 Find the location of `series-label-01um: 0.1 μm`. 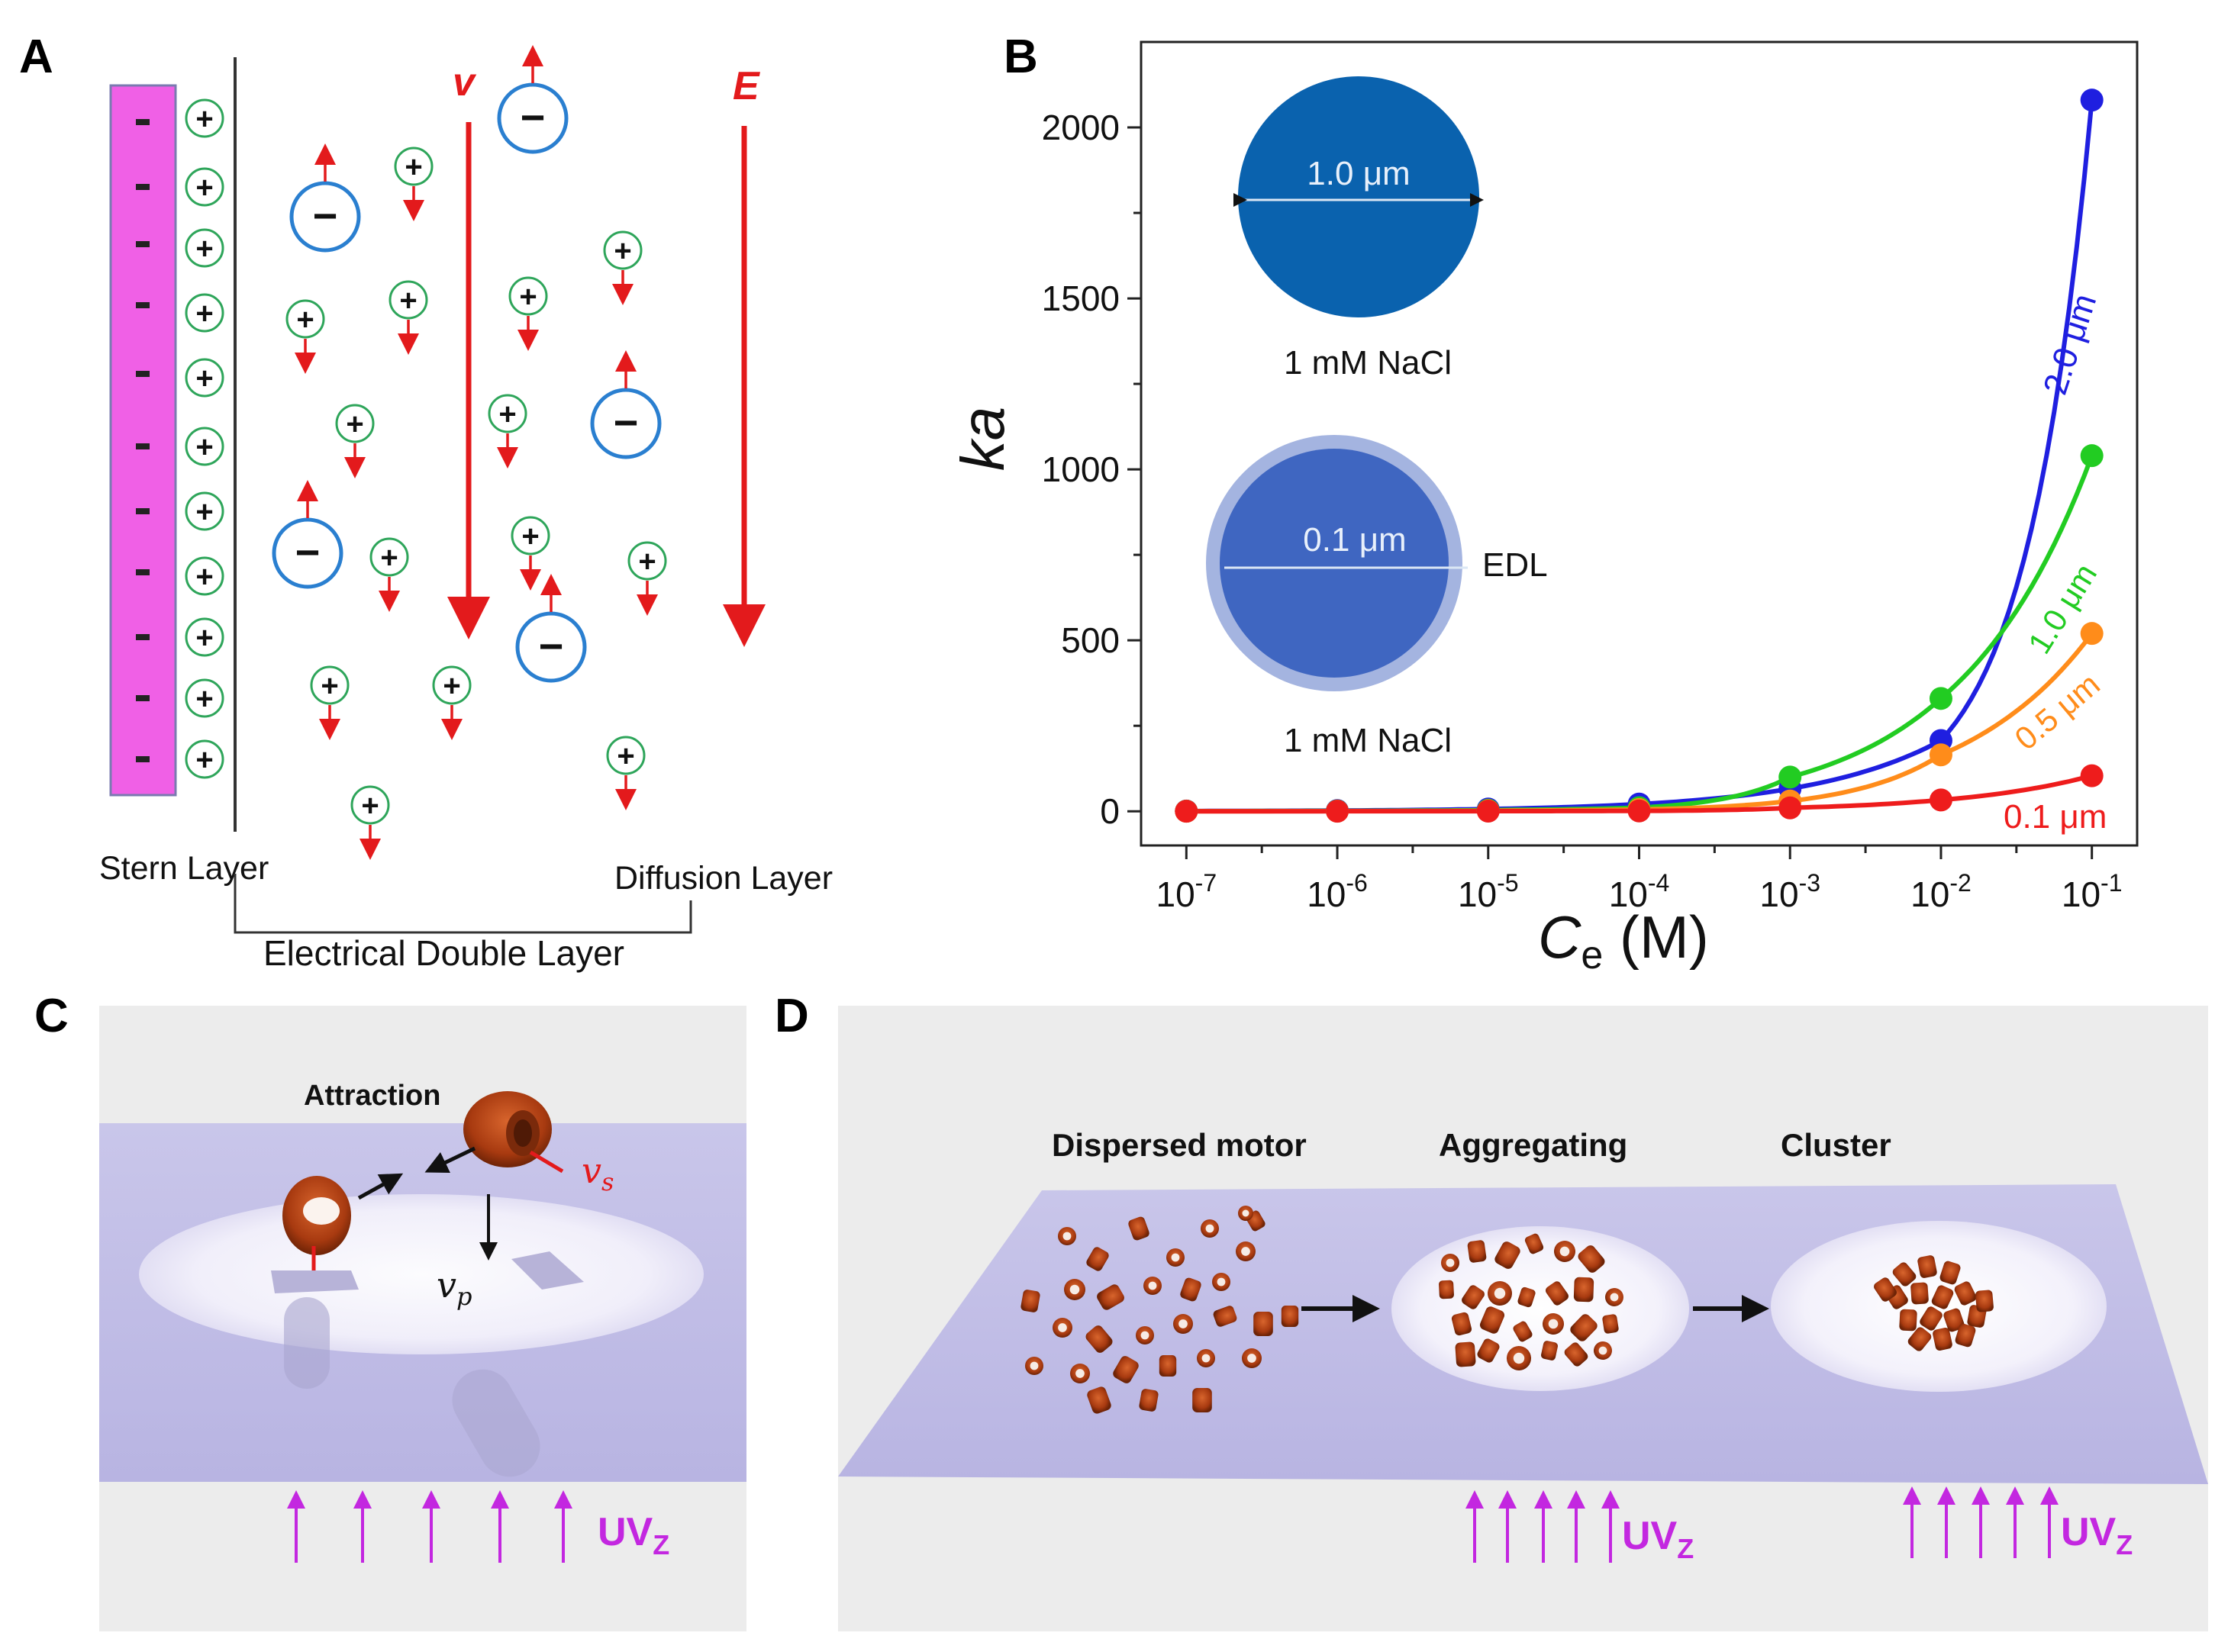

series-label-01um: 0.1 μm is located at coordinates (2055, 817).